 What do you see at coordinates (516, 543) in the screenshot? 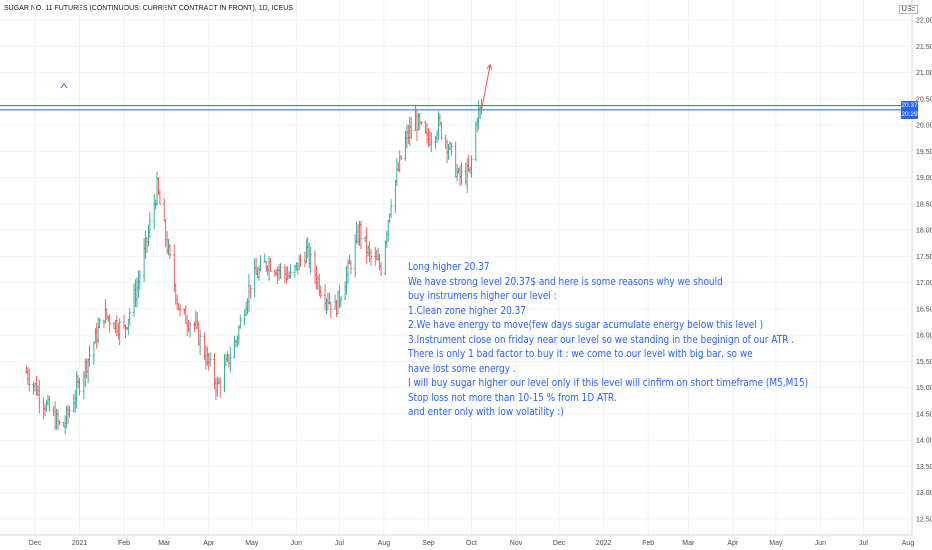
I see `x-tick-label: Nov` at bounding box center [516, 543].